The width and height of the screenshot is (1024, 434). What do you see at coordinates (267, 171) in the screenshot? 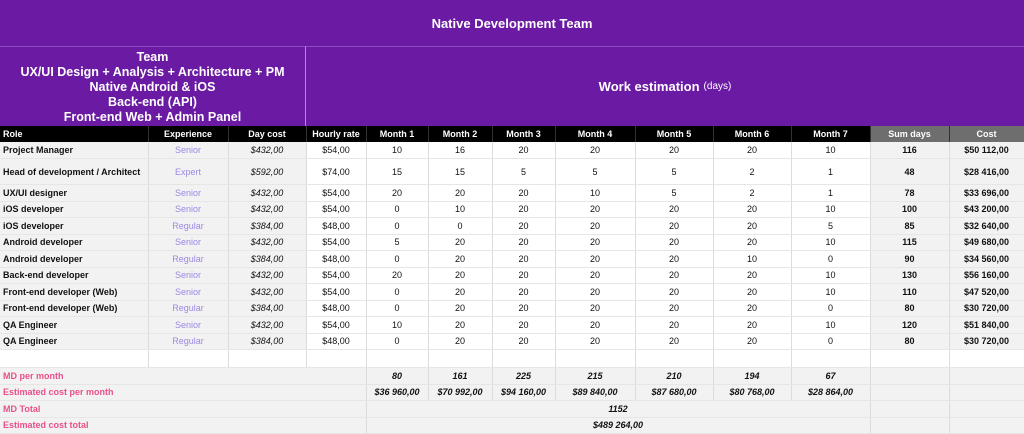
I see `day-cost-cell: $592,00` at bounding box center [267, 171].